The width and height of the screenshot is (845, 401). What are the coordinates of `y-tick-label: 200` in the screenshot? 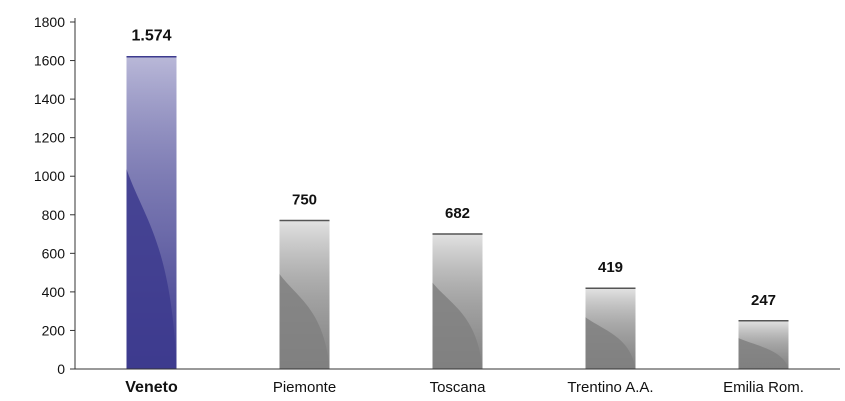 It's located at (54, 330).